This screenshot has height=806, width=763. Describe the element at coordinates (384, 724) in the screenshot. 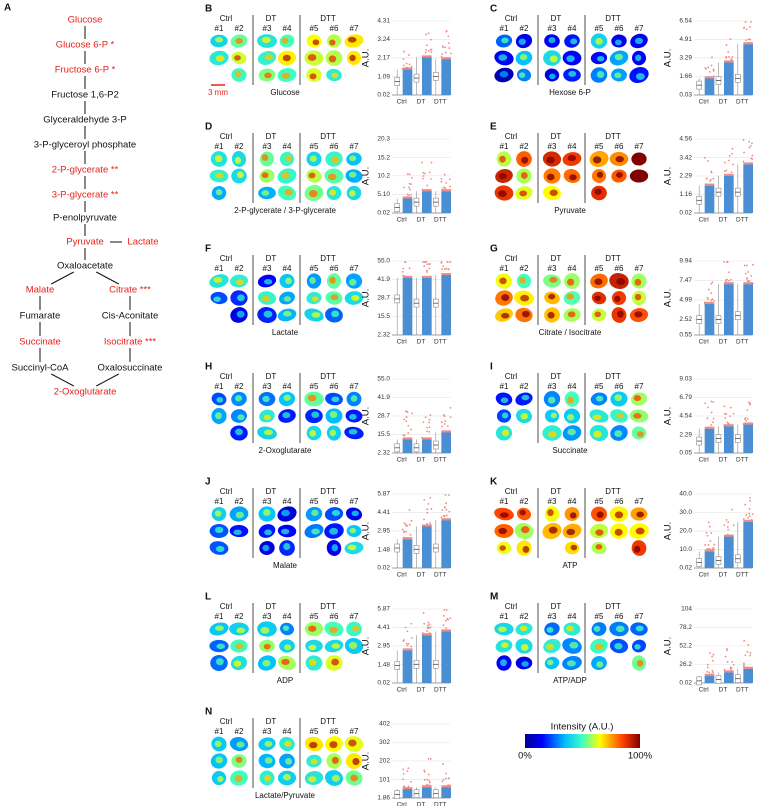

I see `y-tick-label: 402` at that location.